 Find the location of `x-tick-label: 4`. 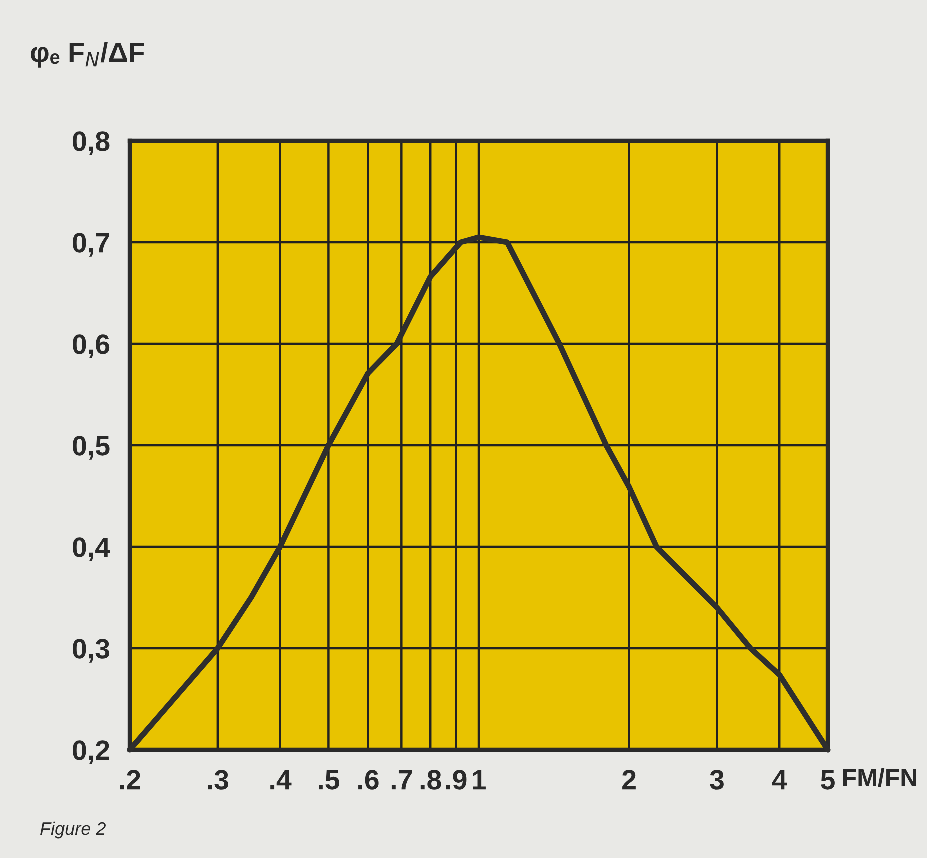

x-tick-label: 4 is located at coordinates (780, 780).